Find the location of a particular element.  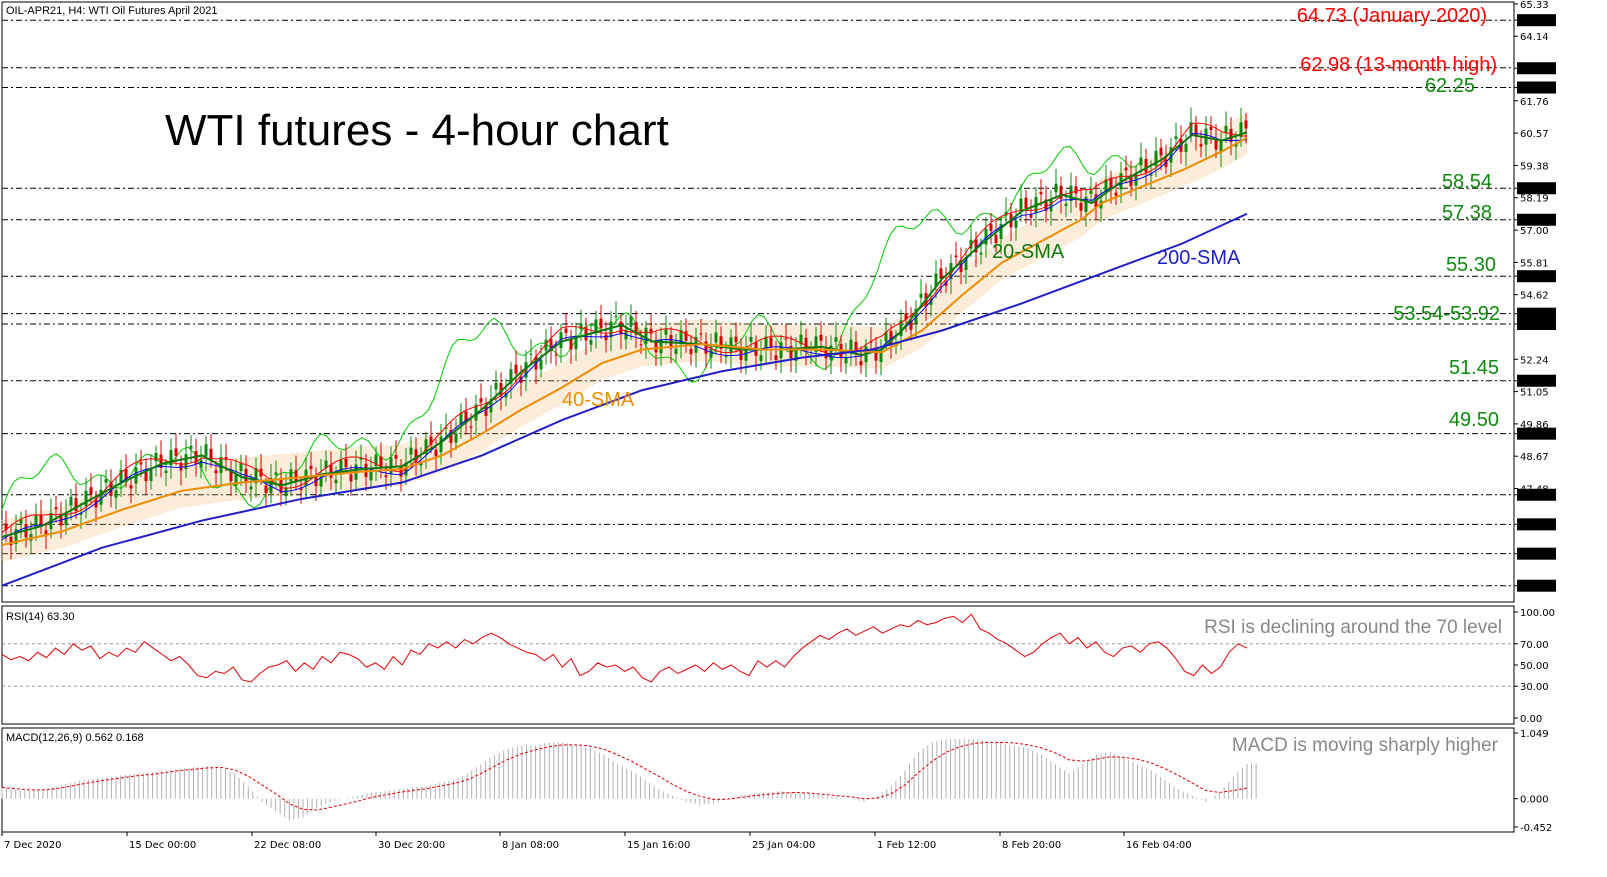

price-tick-label: 58.19 is located at coordinates (1534, 199).